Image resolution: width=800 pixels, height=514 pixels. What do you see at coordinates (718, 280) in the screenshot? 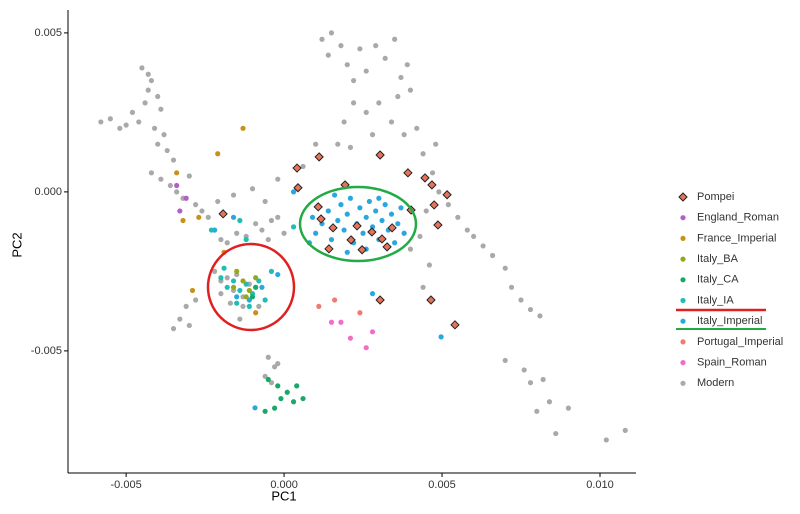
I see `legend-label: Italy_CA` at bounding box center [718, 280].